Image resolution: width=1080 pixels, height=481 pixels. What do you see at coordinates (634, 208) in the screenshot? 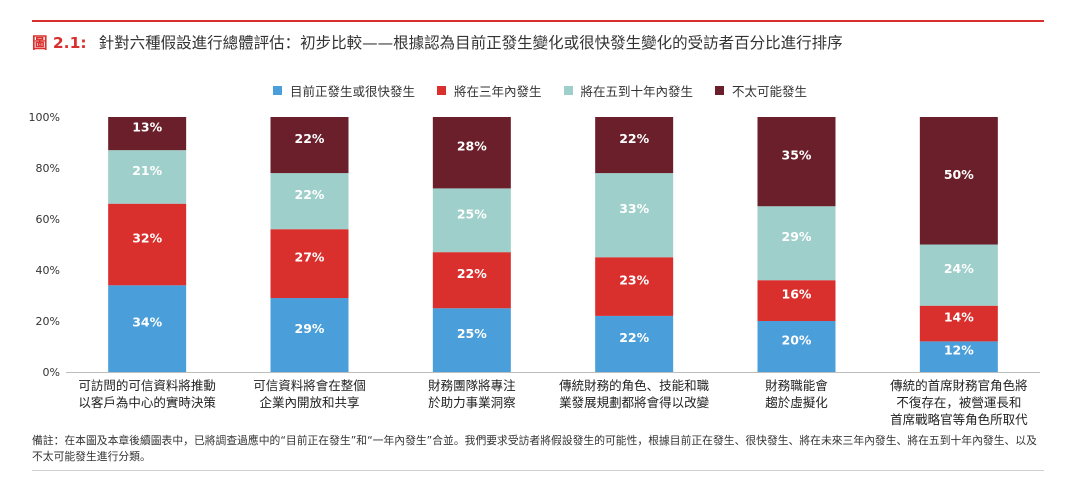
I see `data-label: 33%` at bounding box center [634, 208].